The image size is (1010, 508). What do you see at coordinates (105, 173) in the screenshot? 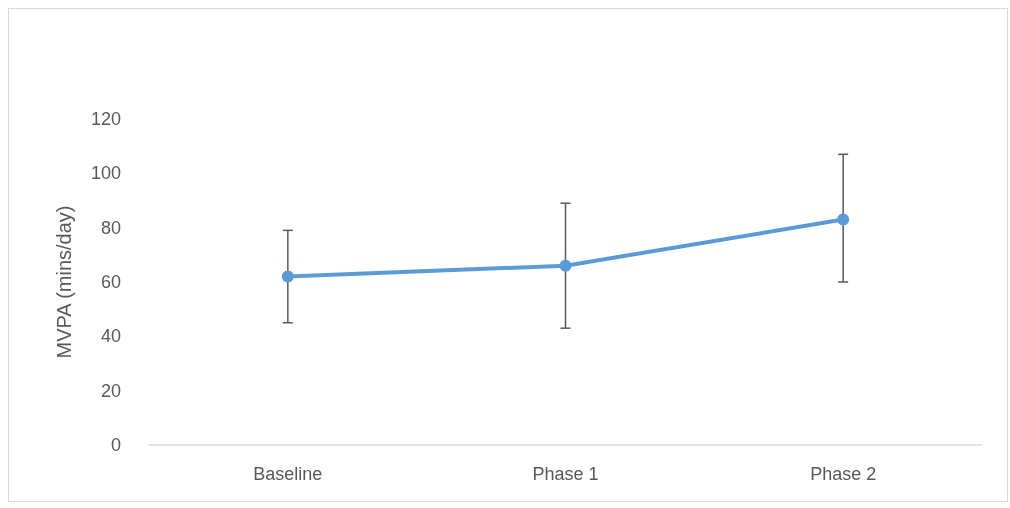
I see `y-tick-label: 100` at bounding box center [105, 173].